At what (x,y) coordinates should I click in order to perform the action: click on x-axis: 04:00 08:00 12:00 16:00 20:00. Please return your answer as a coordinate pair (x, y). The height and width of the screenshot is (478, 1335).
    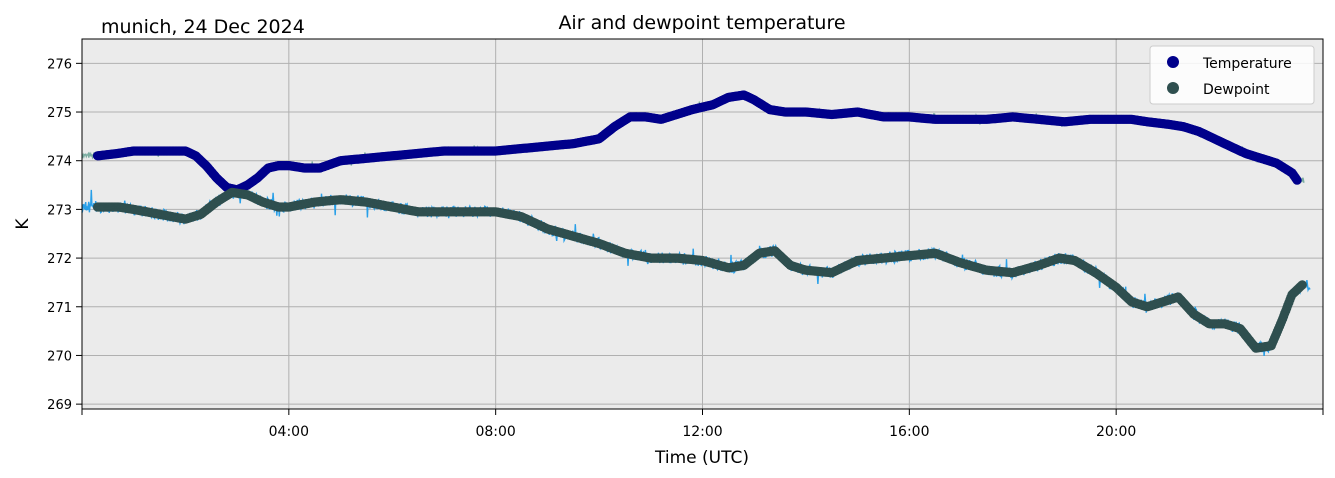
    Looking at the image, I should click on (702, 424).